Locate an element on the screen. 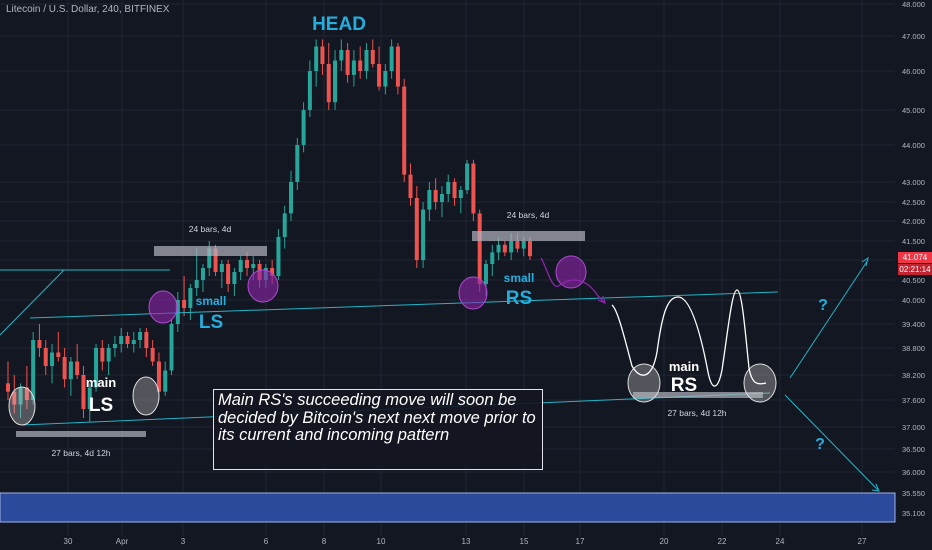  small-ls-right-ellipse is located at coordinates (263, 286).